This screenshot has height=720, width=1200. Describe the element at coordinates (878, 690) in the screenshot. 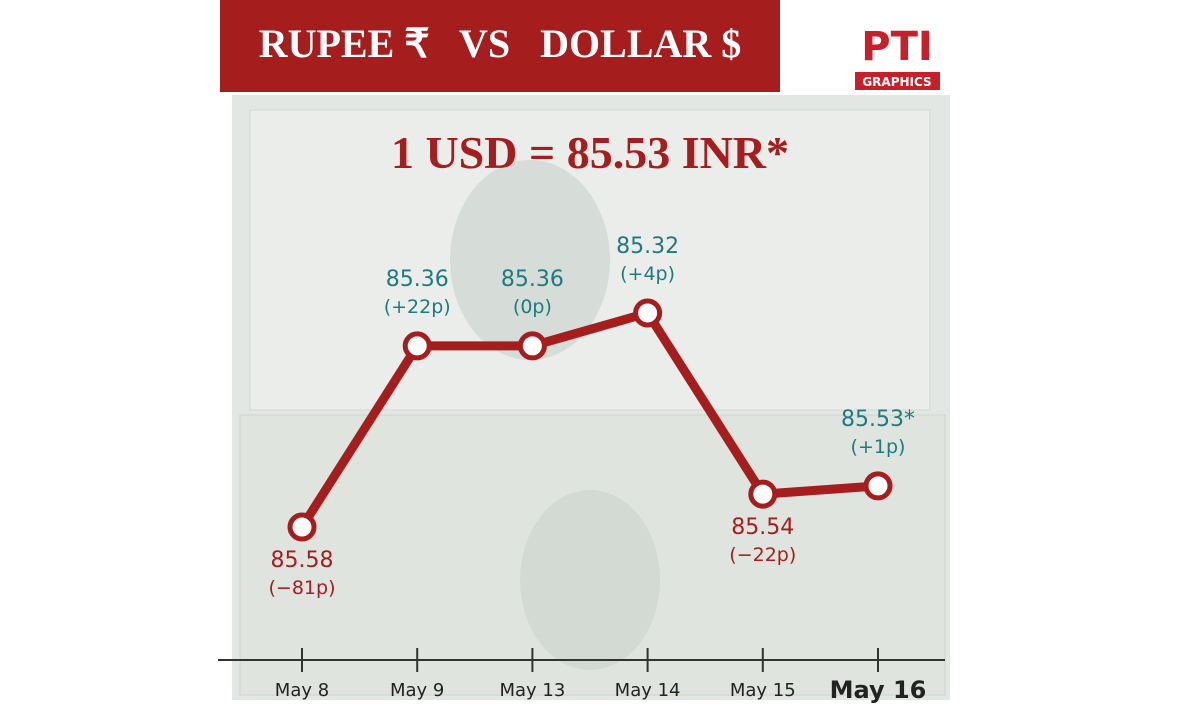

I see `x-tick-label: May 16` at that location.